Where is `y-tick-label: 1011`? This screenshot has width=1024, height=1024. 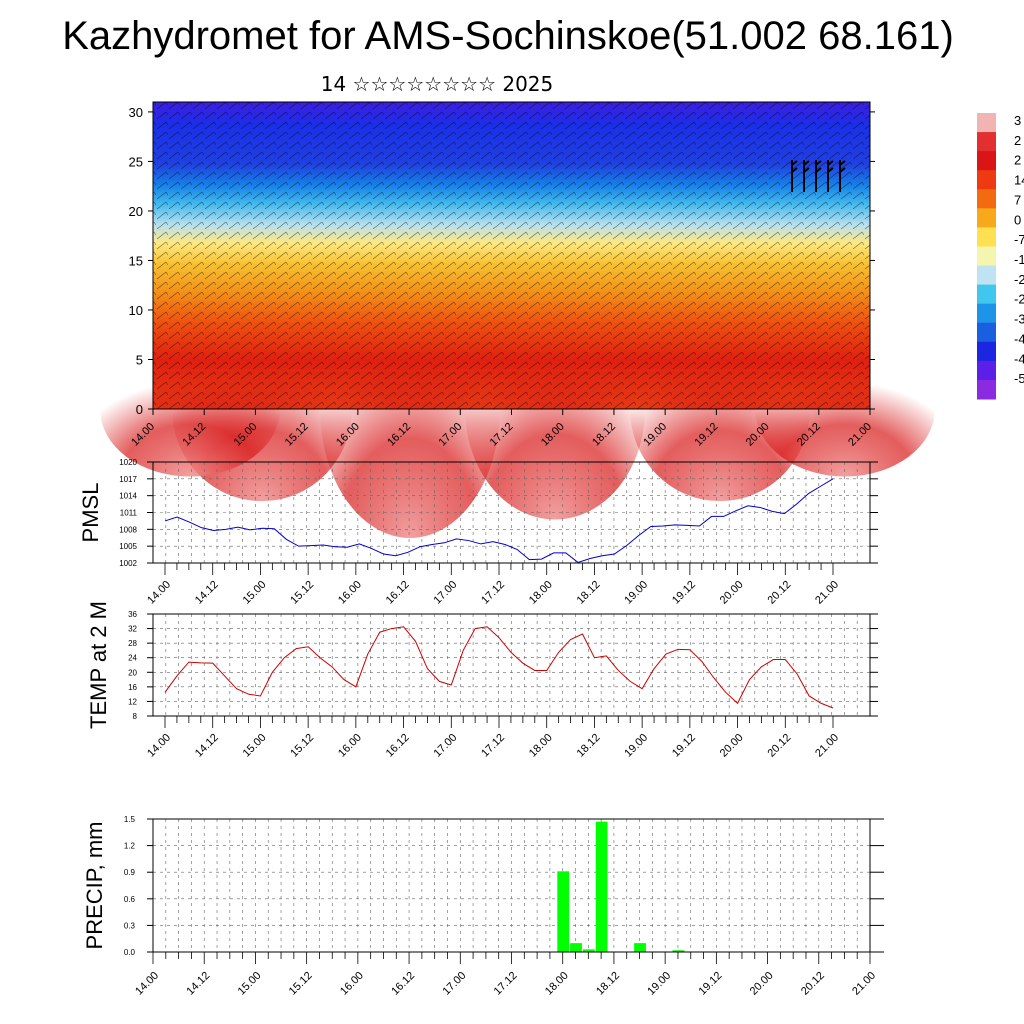
y-tick-label: 1011 is located at coordinates (129, 513).